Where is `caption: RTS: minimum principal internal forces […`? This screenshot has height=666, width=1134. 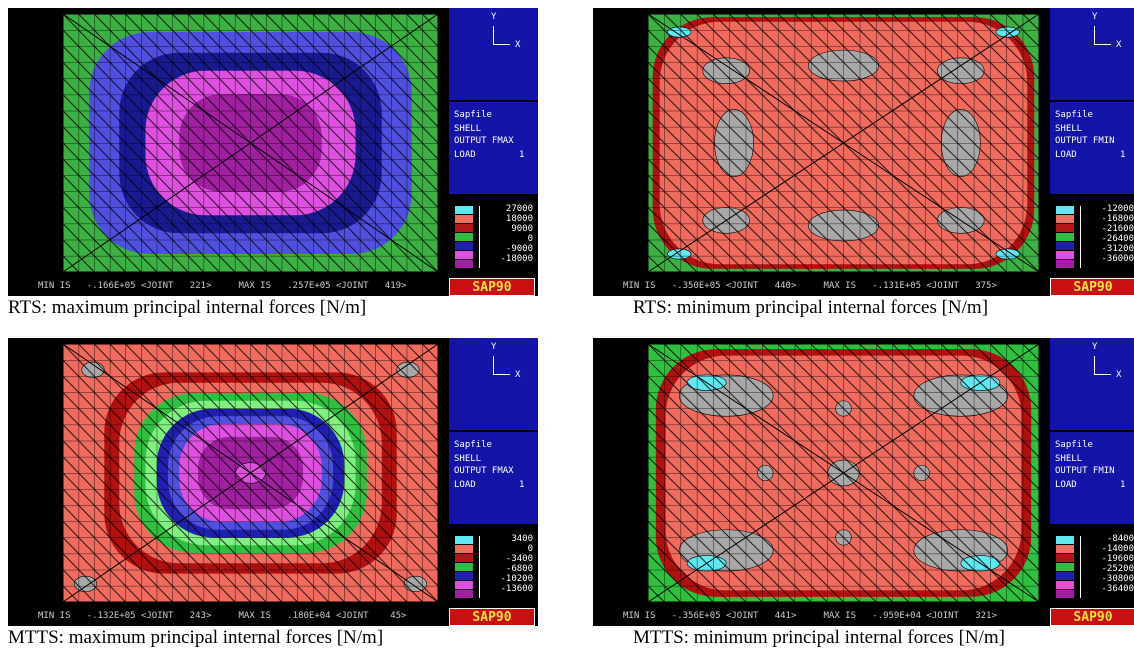 caption: RTS: minimum principal internal forces [… is located at coordinates (811, 307).